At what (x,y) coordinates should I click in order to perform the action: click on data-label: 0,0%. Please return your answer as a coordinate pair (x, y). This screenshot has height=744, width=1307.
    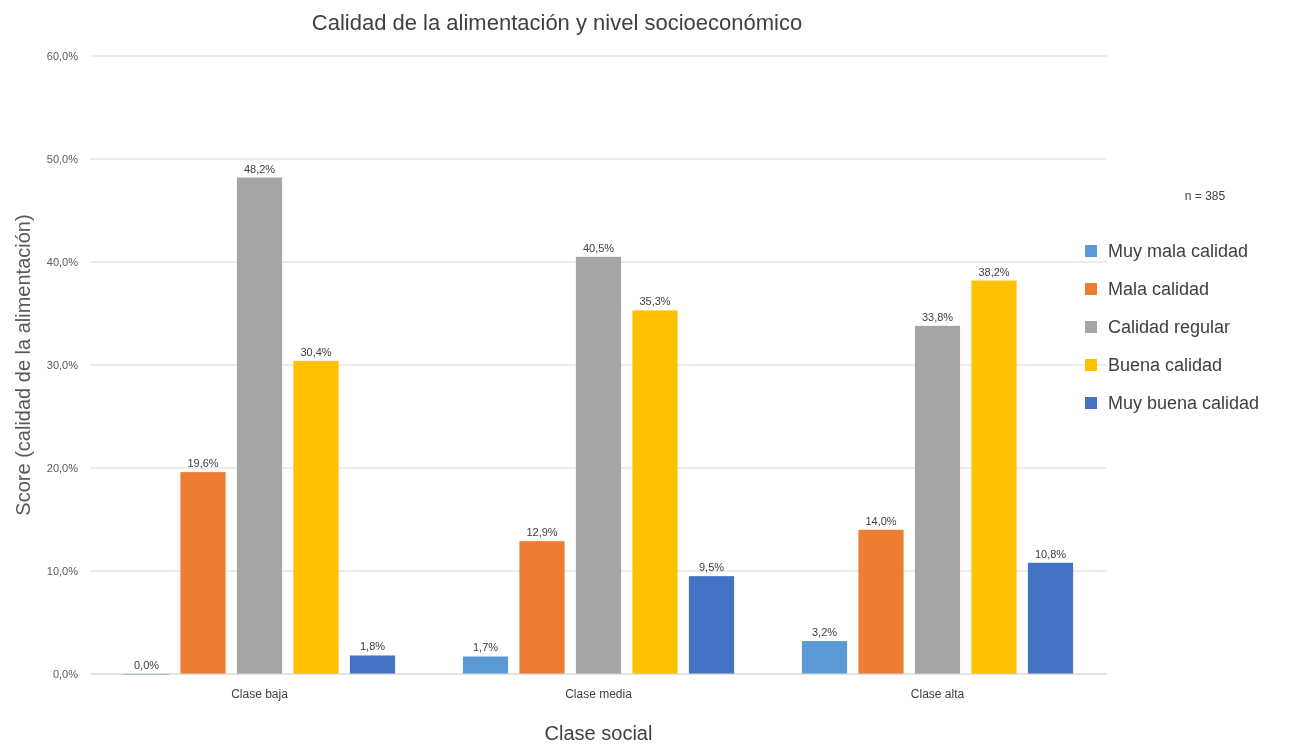
    Looking at the image, I should click on (146, 665).